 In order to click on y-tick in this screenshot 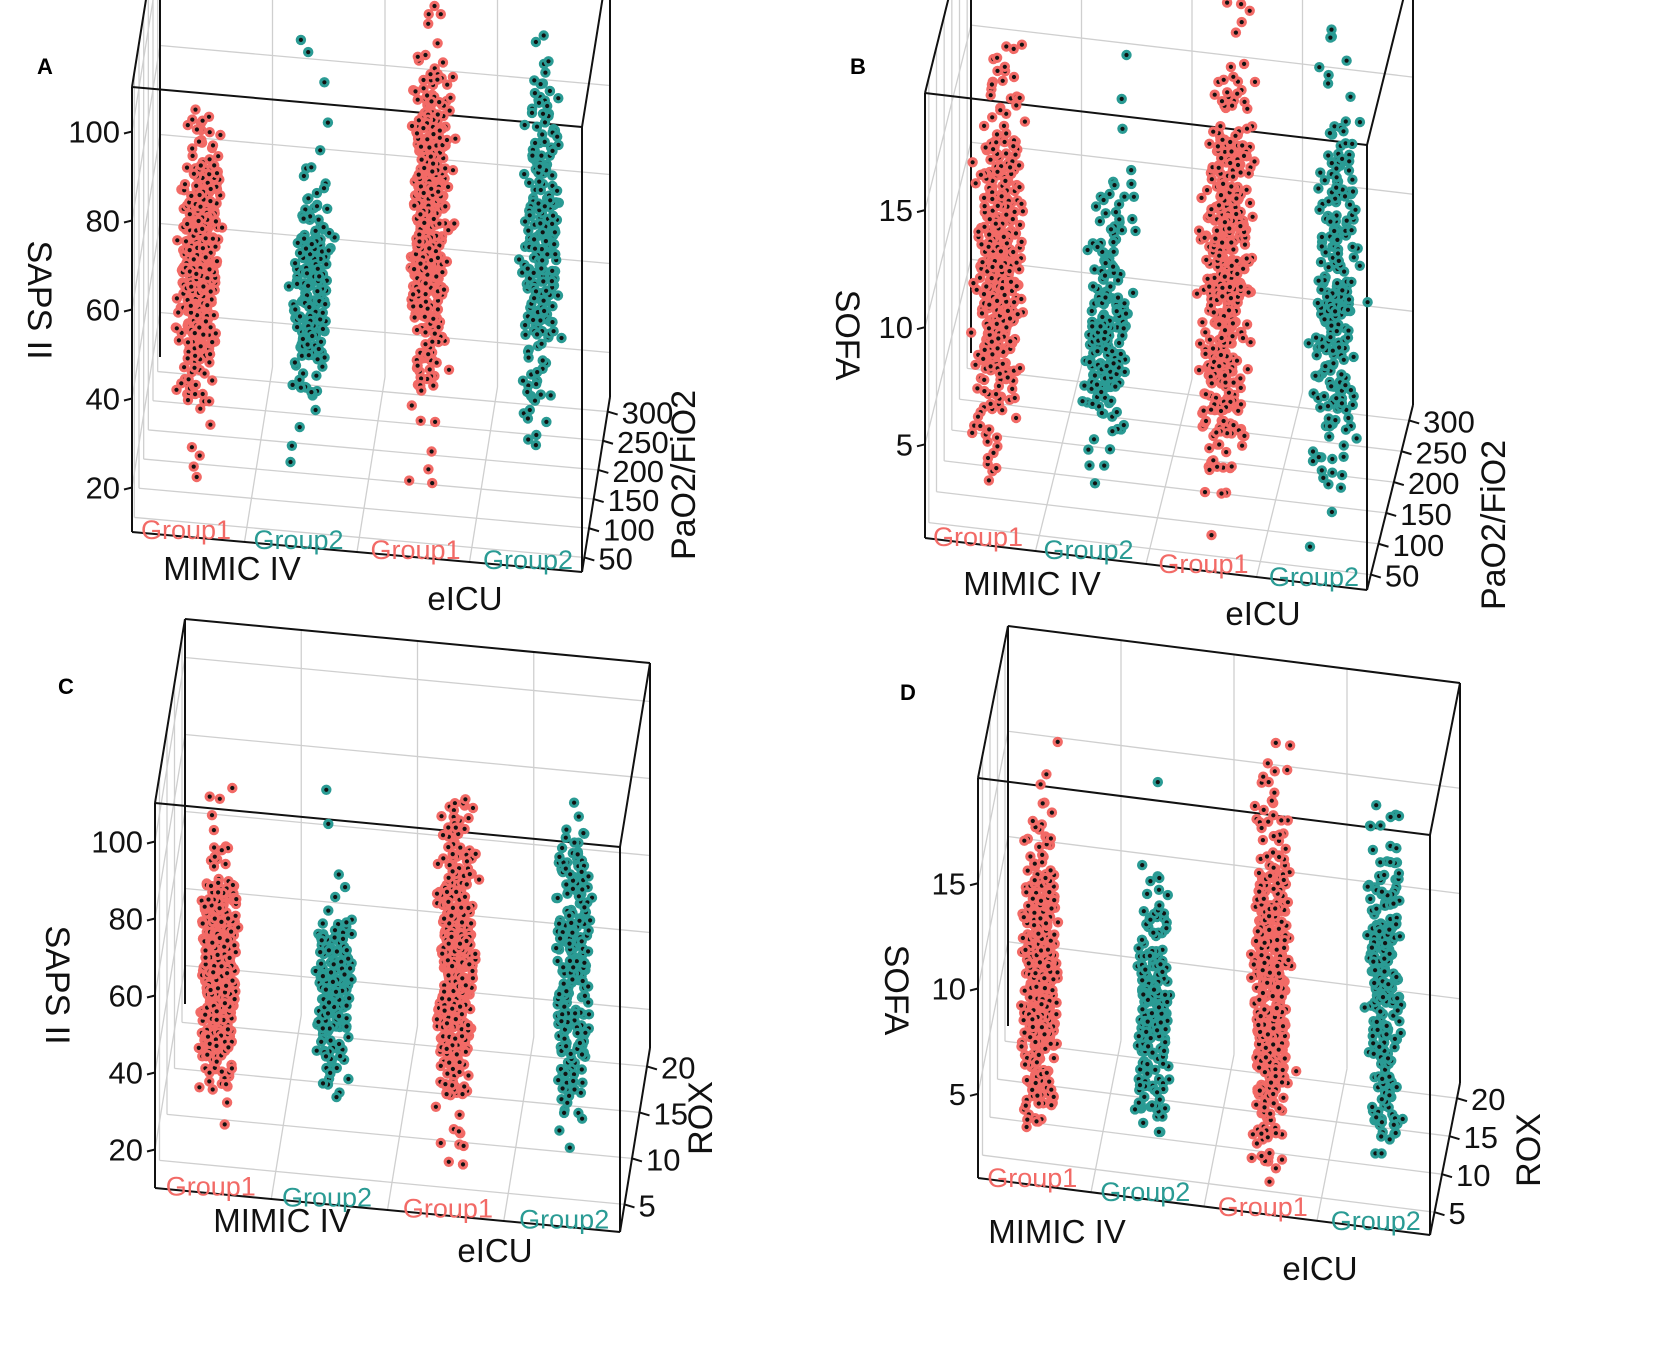, I will do `click(598, 501)`.